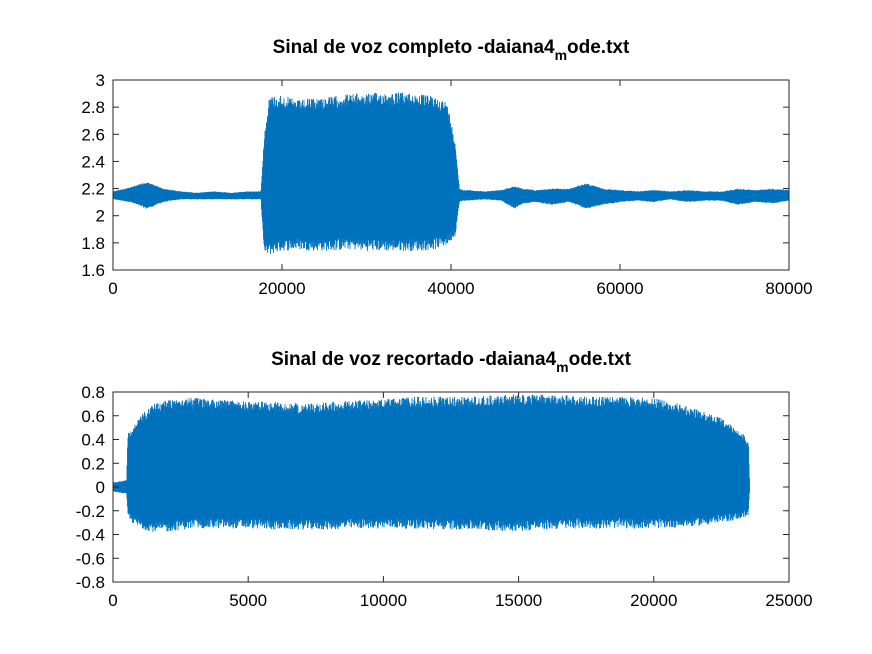 Image resolution: width=872 pixels, height=654 pixels. I want to click on y-tick-label: 2, so click(100, 216).